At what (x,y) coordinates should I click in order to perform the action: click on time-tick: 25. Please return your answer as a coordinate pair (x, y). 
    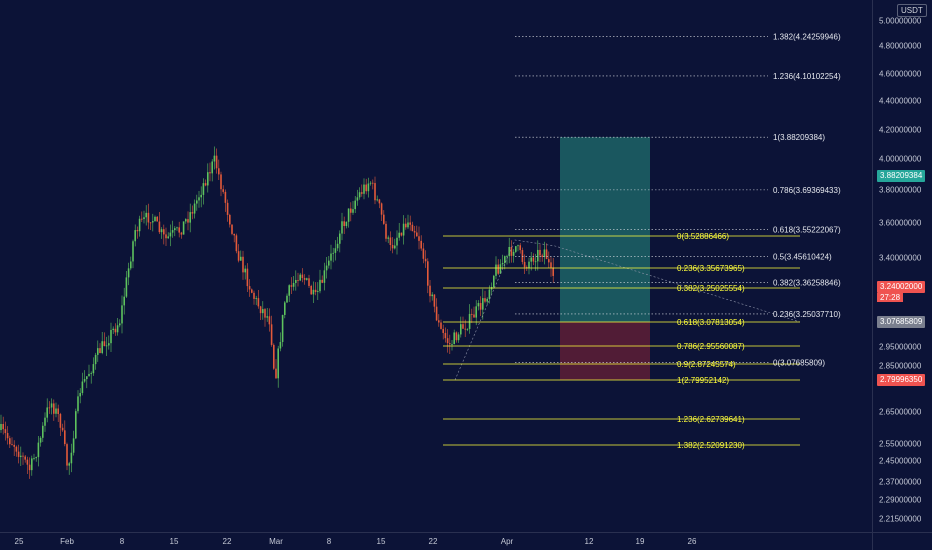
    Looking at the image, I should click on (19, 541).